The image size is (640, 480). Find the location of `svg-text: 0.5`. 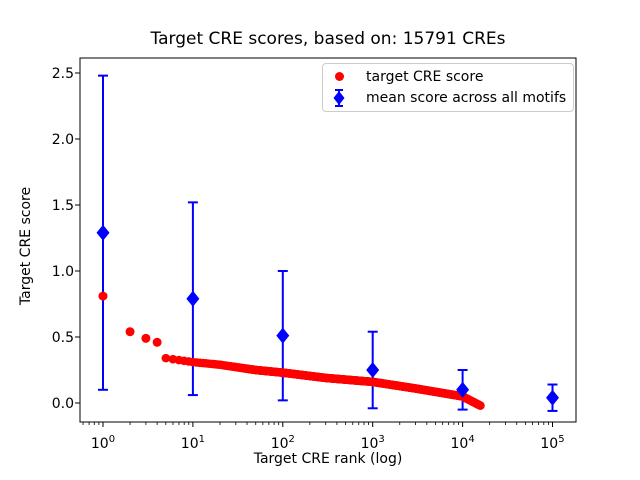

svg-text: 0.5 is located at coordinates (63, 338).